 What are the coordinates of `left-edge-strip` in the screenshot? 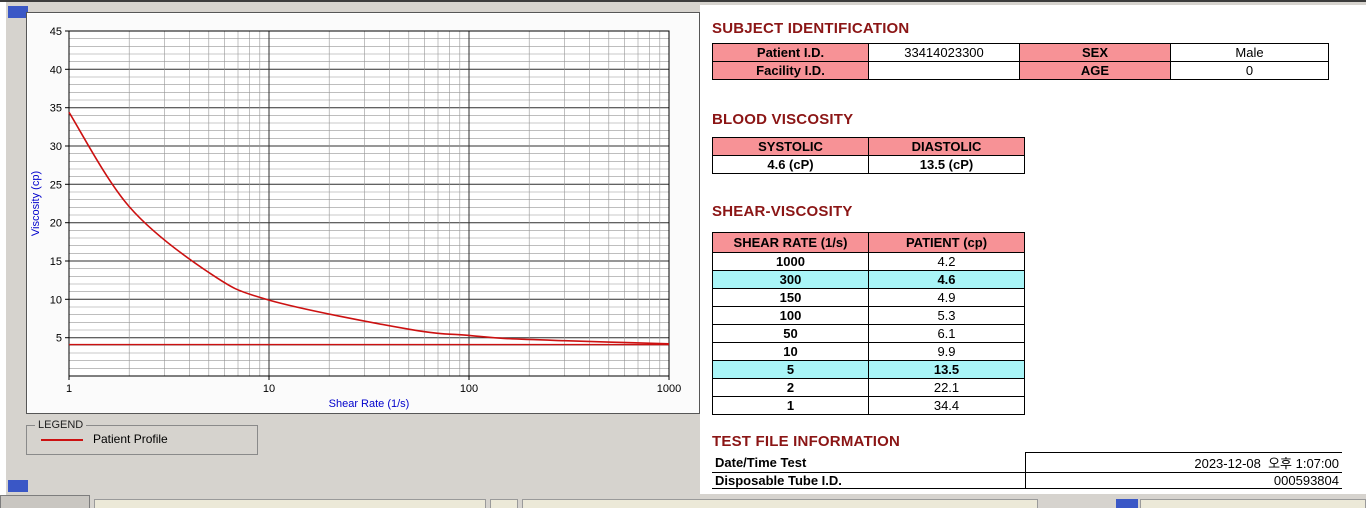 It's located at (3, 255).